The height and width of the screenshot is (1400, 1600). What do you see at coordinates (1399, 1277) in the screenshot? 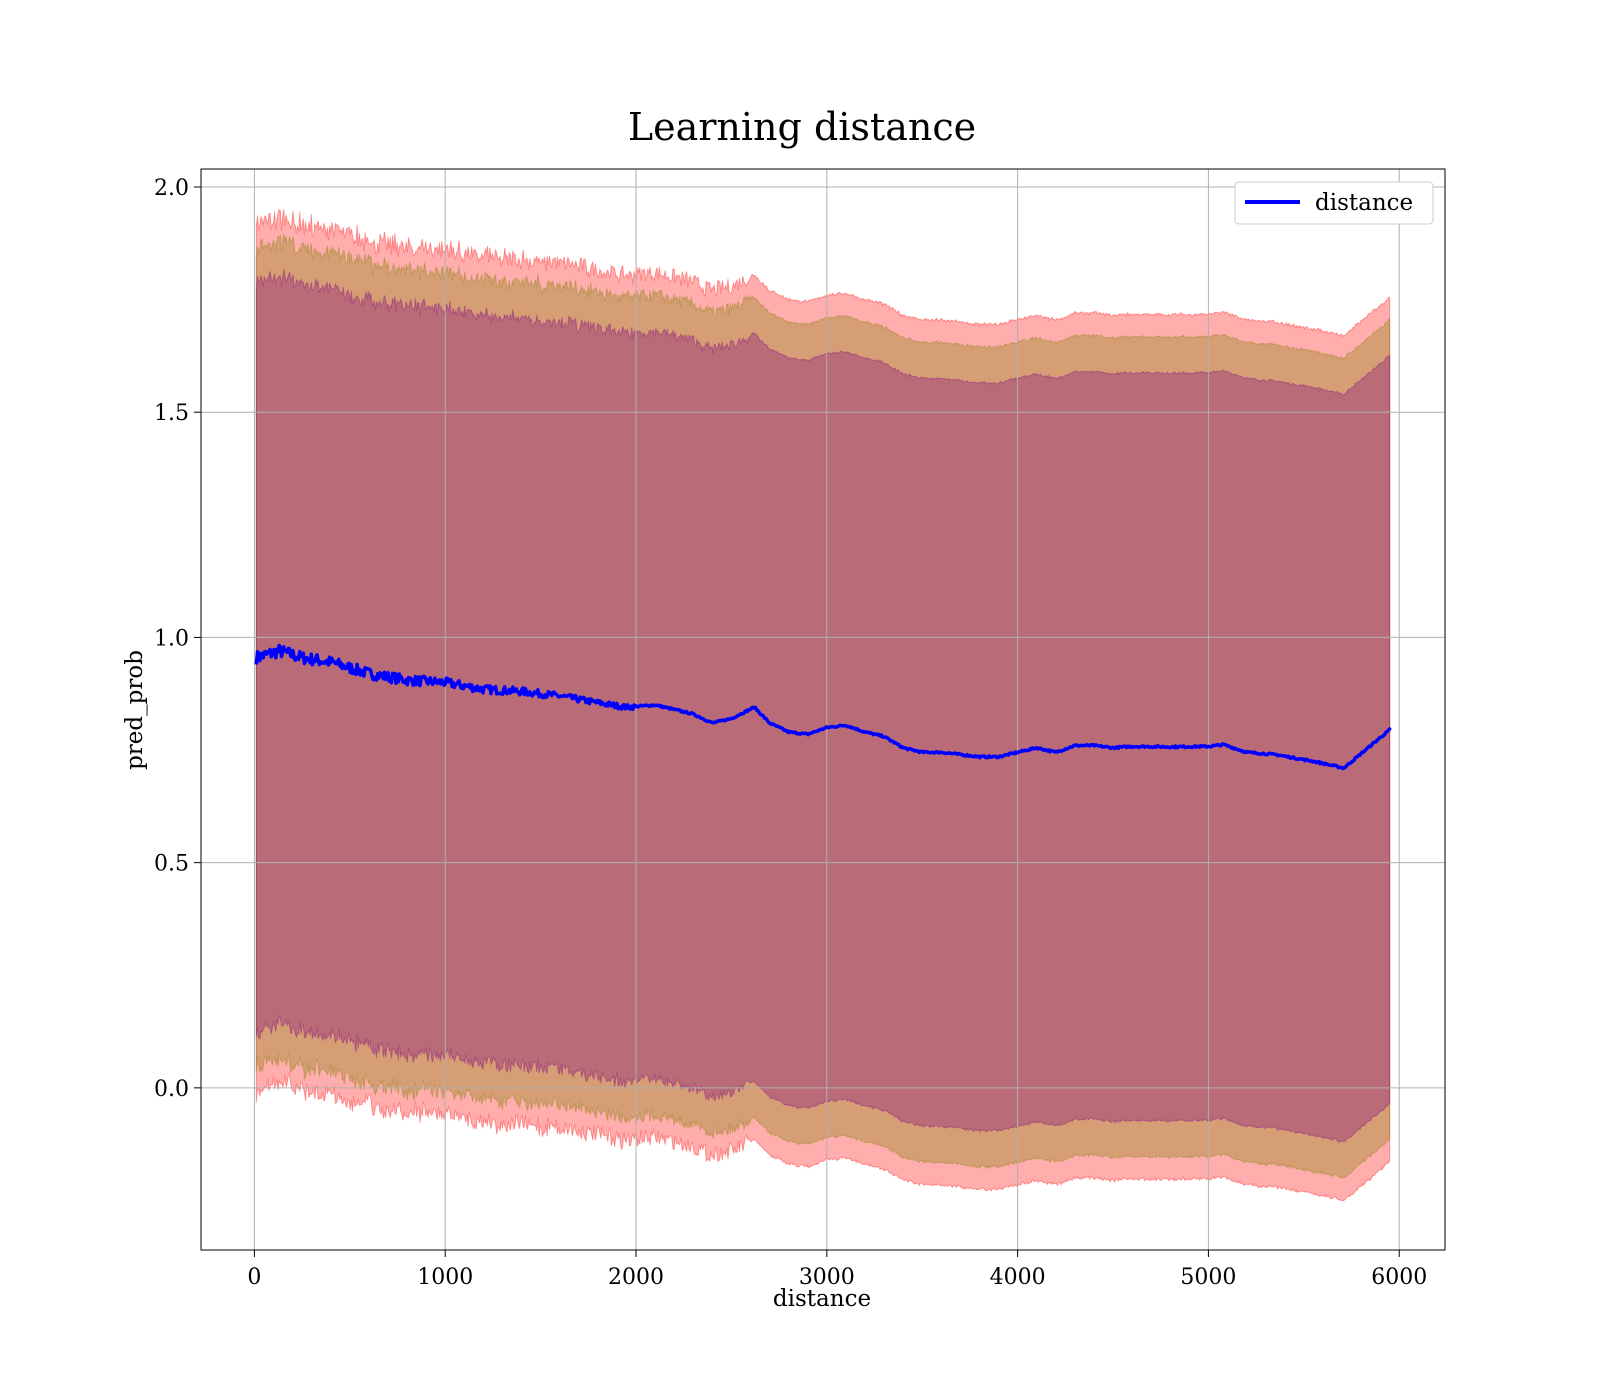
I see `x-tick-label: 6000` at bounding box center [1399, 1277].